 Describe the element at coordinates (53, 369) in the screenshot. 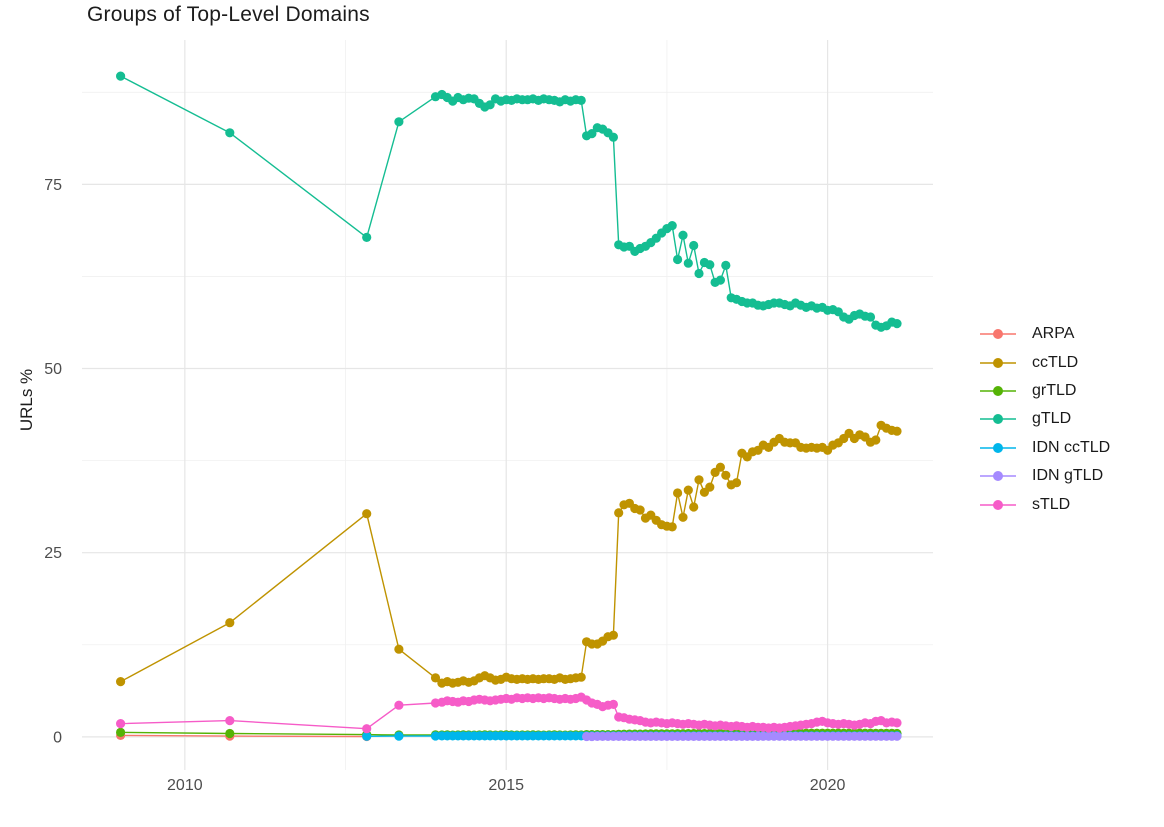

I see `y-tick-label: 50` at that location.